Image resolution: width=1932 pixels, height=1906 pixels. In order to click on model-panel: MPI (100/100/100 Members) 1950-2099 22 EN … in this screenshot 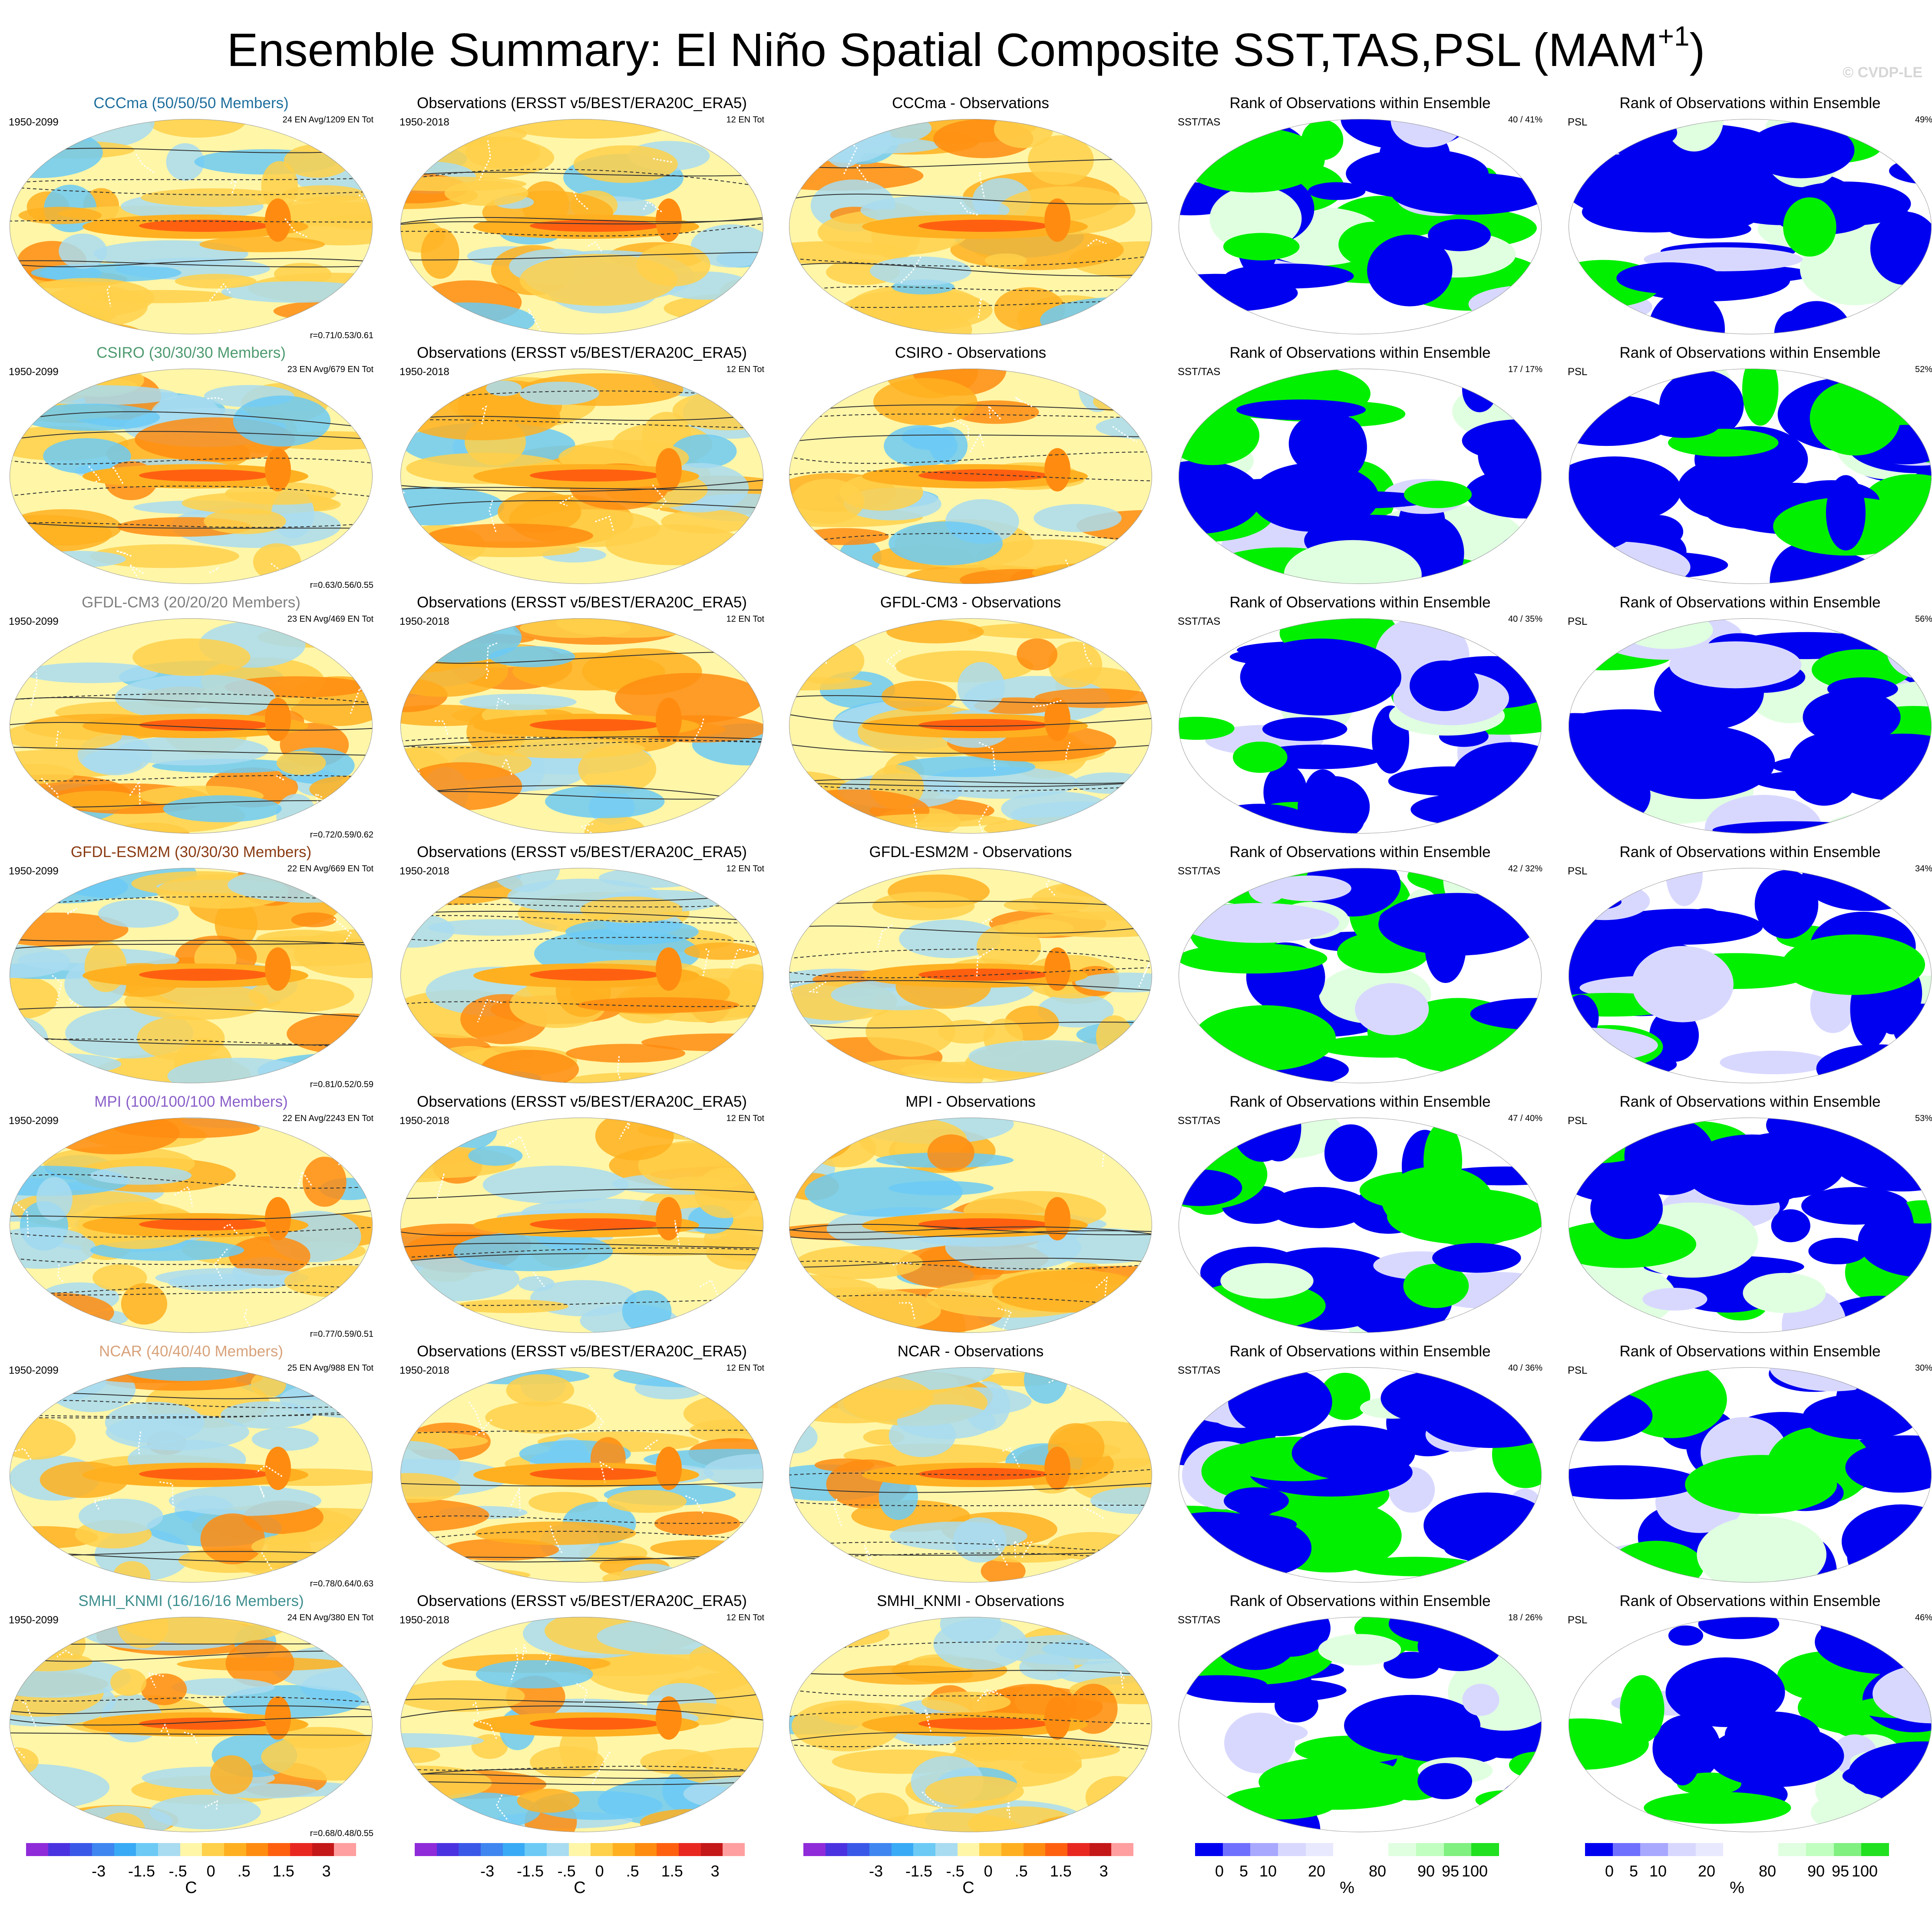, I will do `click(191, 1214)`.